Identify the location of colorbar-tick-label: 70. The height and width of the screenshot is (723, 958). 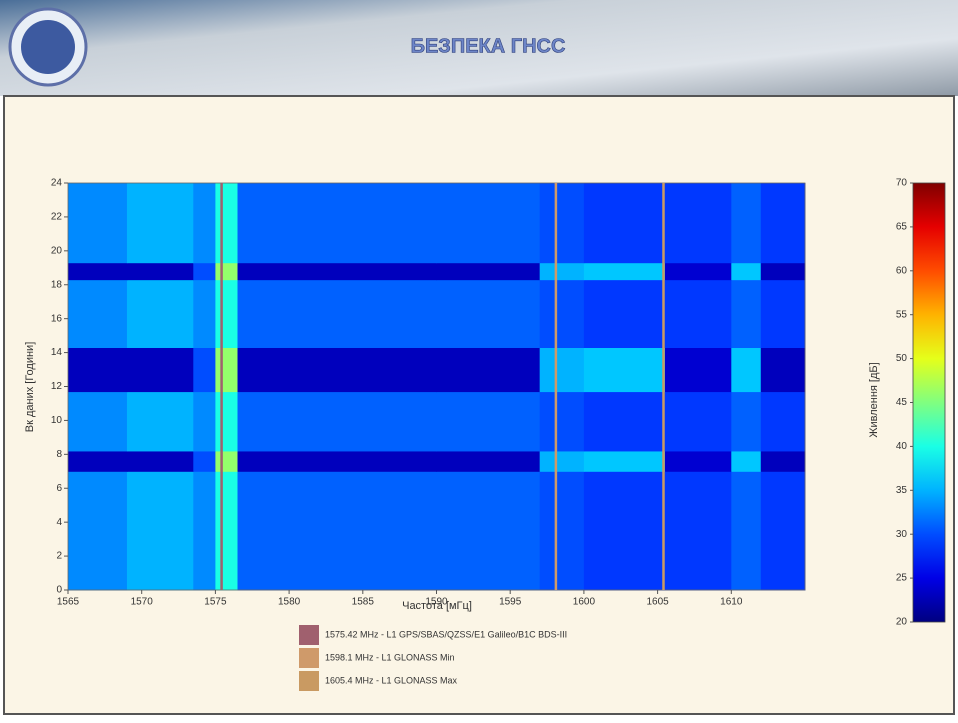
(902, 183).